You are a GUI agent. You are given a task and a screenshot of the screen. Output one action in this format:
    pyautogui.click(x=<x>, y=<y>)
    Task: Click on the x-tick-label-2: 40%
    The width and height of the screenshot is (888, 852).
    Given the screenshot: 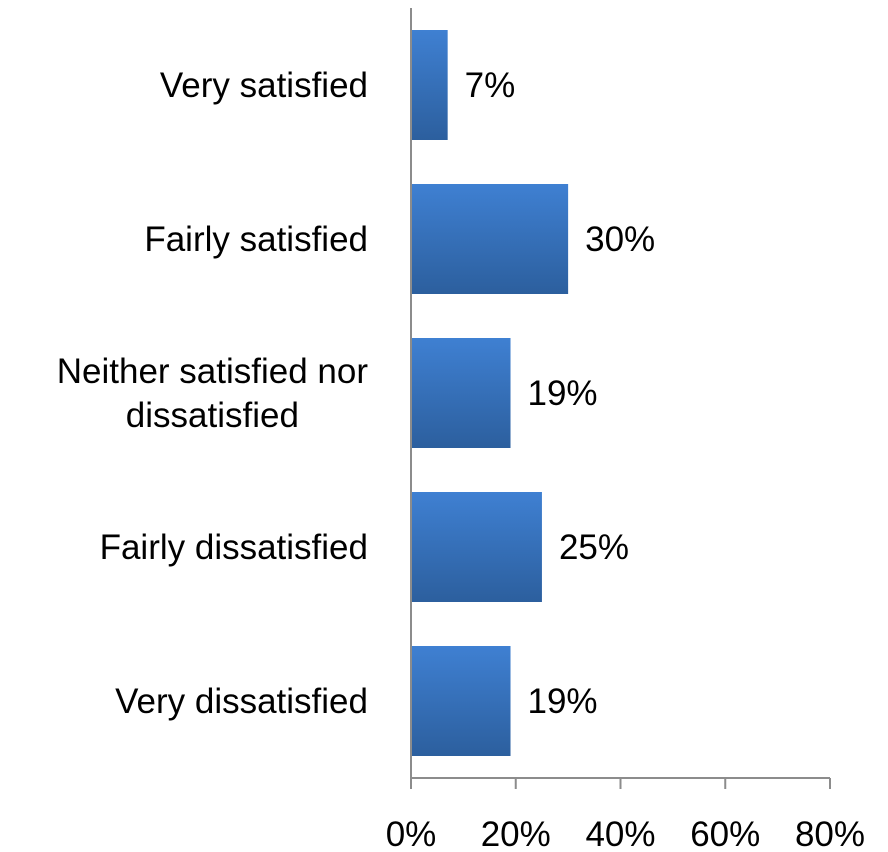 What is the action you would take?
    pyautogui.click(x=620, y=833)
    